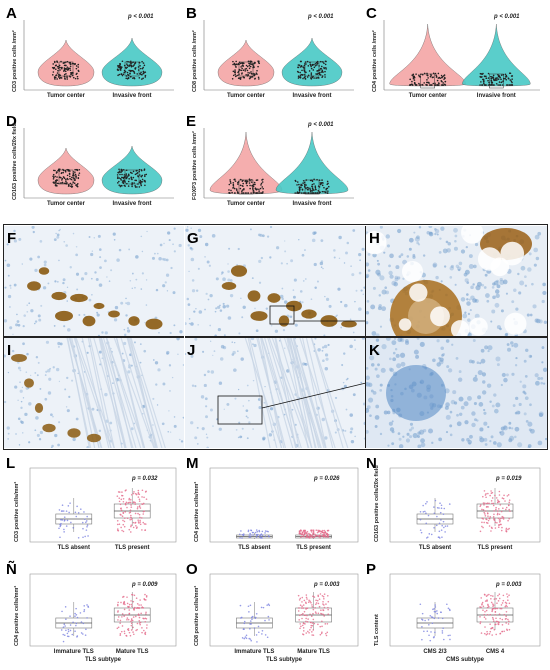 The image size is (550, 670). Describe the element at coordinates (192, 569) in the screenshot. I see `panel-label: O` at that location.